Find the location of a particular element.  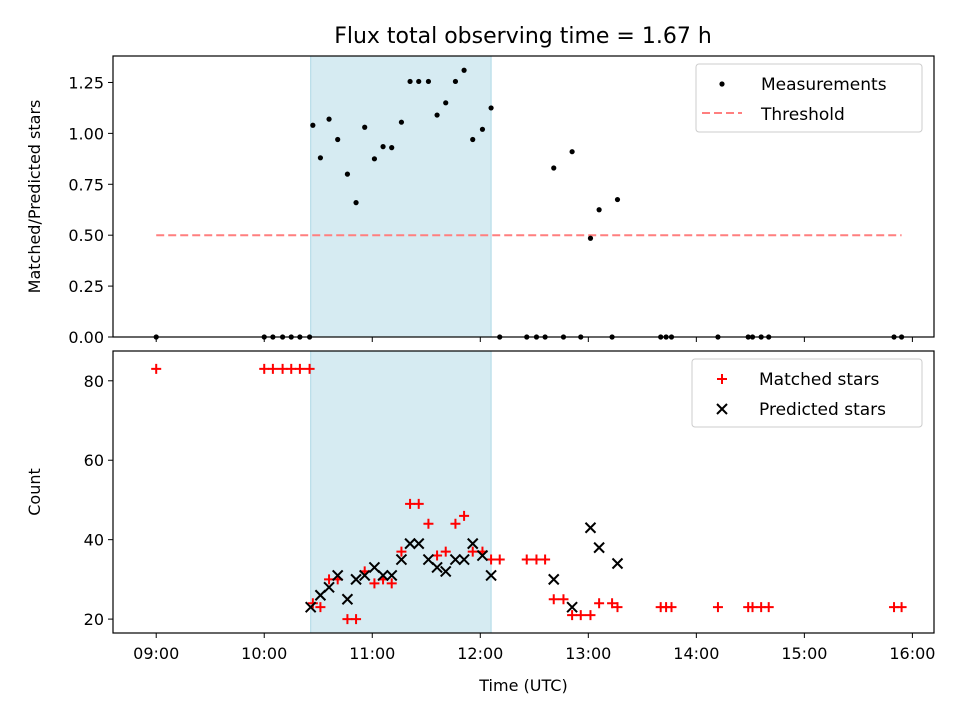

legend-measurements-label: Measurements is located at coordinates (824, 85).